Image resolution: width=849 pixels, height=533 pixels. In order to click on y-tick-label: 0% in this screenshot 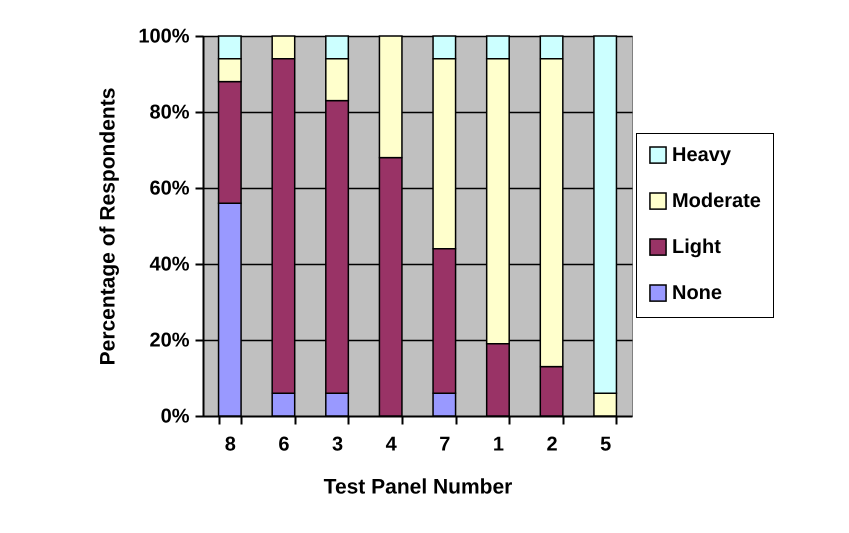, I will do `click(175, 417)`.